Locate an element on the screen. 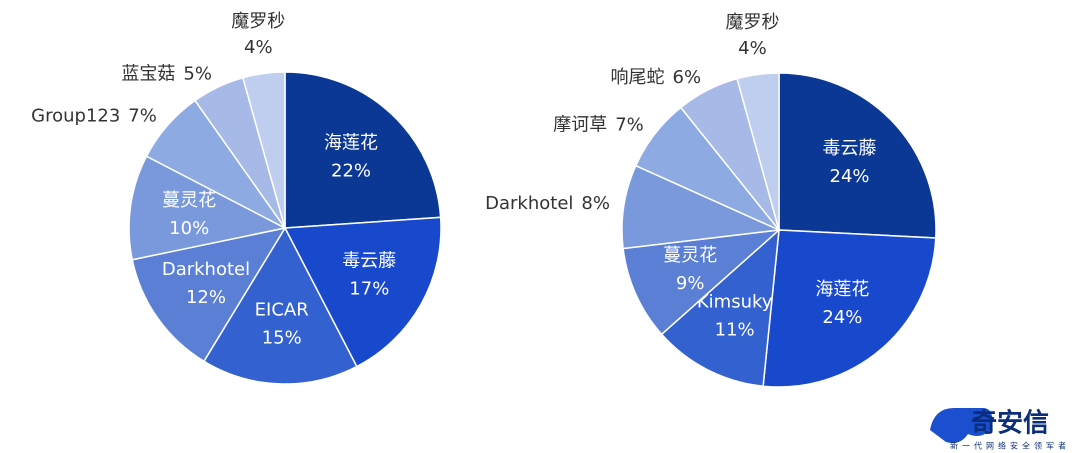 The image size is (1091, 453). logo-icon is located at coordinates (961, 425).